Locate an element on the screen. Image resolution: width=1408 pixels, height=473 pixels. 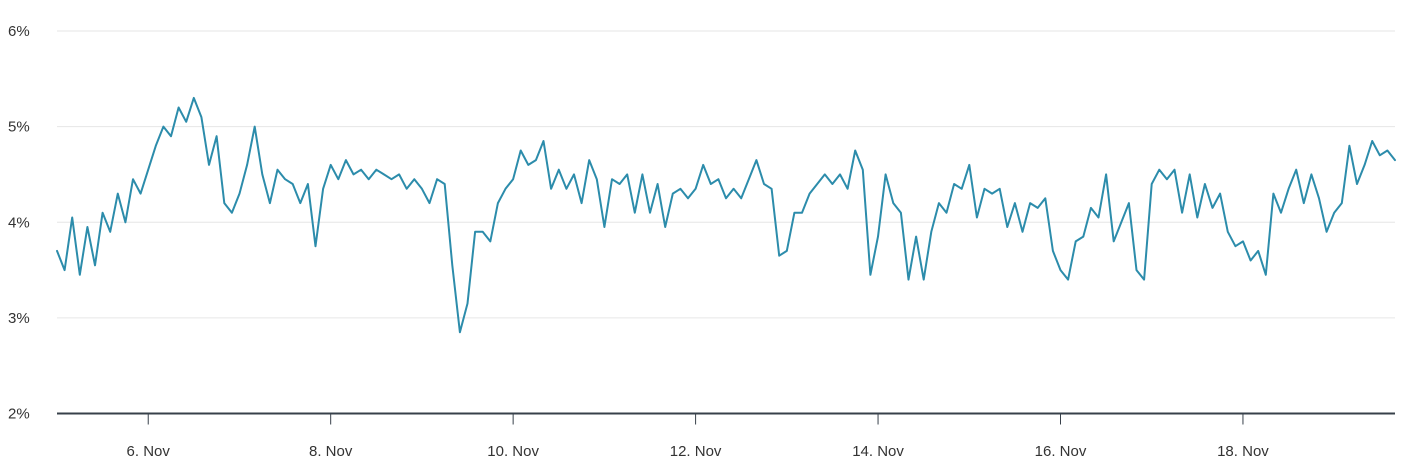
x-axis-label: 16. Nov is located at coordinates (1061, 451).